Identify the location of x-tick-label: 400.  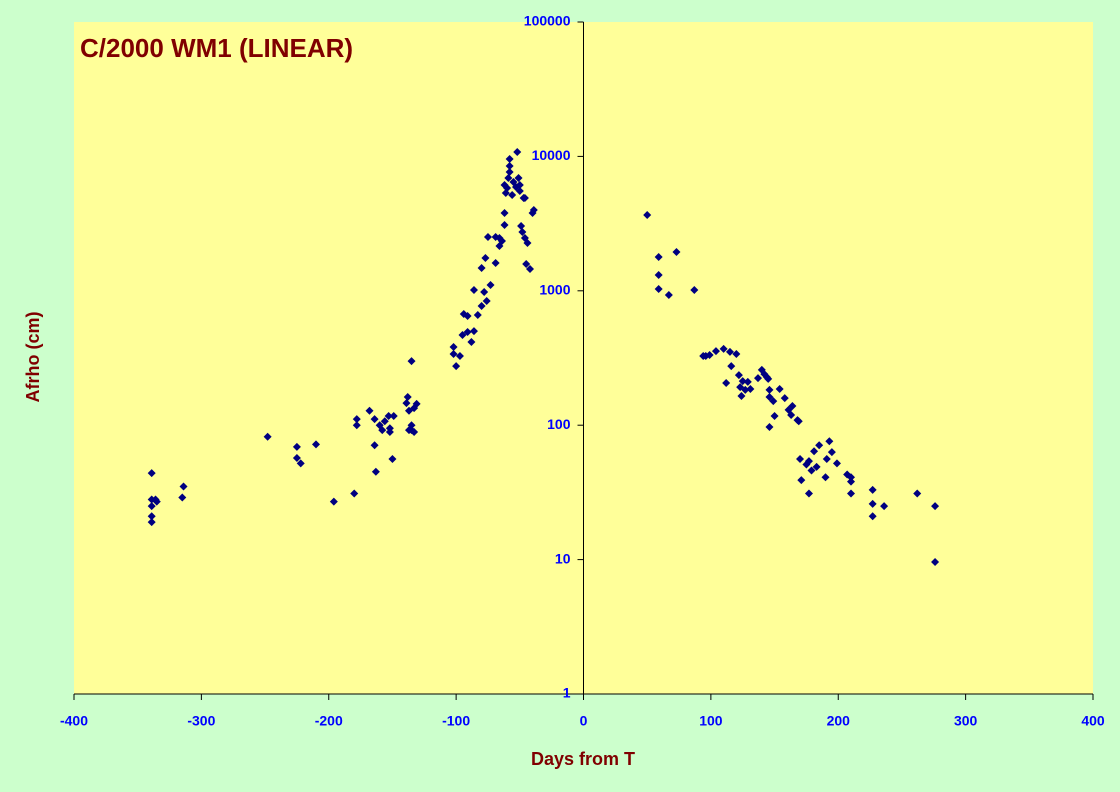
(1093, 721).